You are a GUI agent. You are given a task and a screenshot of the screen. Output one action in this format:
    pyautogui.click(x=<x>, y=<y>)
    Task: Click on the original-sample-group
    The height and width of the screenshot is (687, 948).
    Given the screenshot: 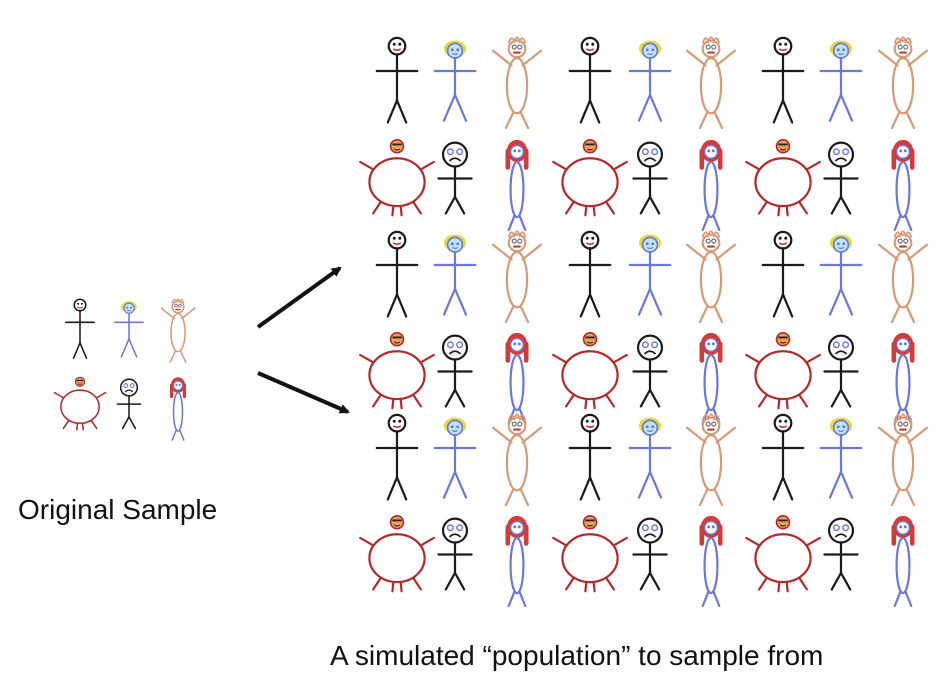 What is the action you would take?
    pyautogui.click(x=124, y=369)
    